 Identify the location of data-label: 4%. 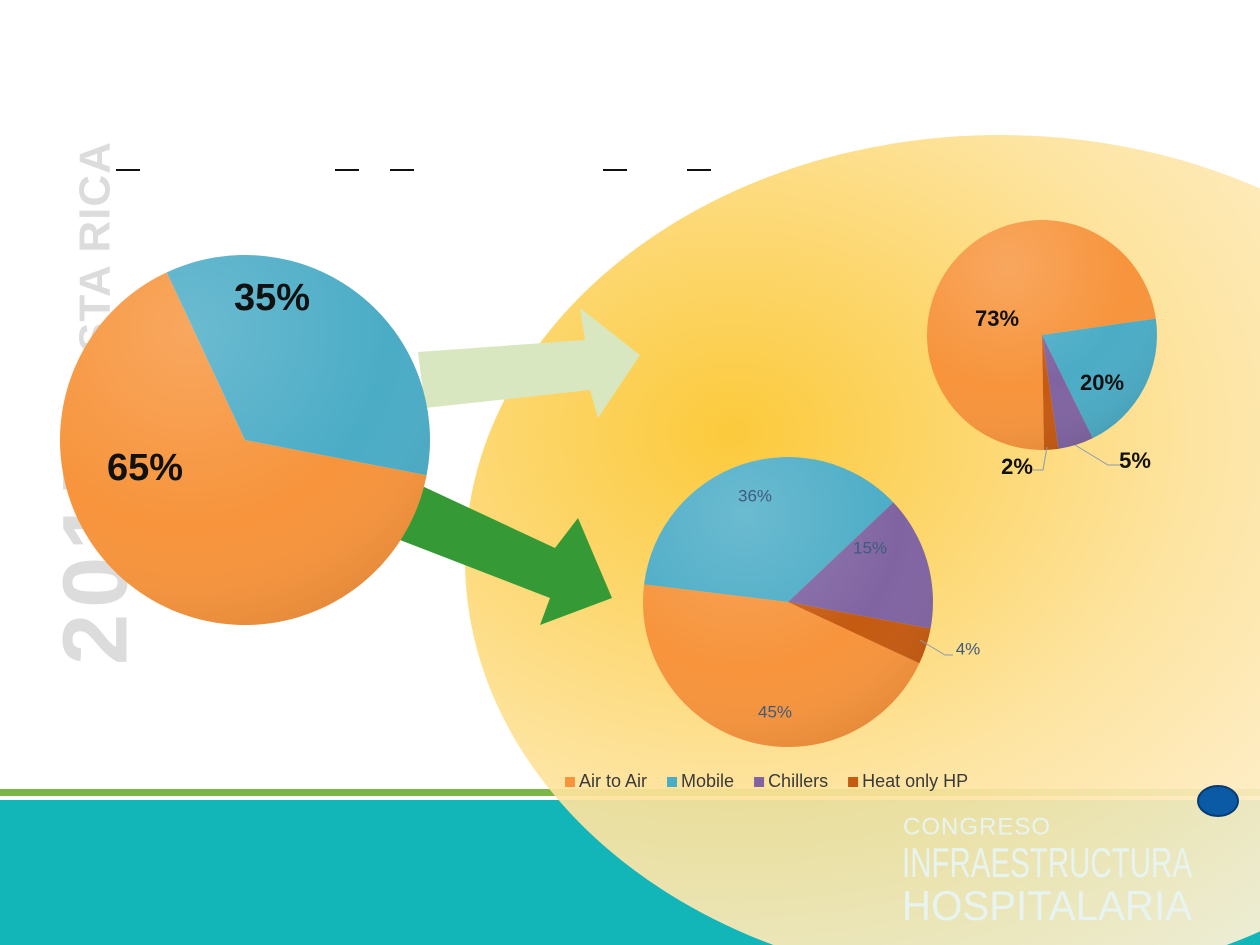
(968, 648).